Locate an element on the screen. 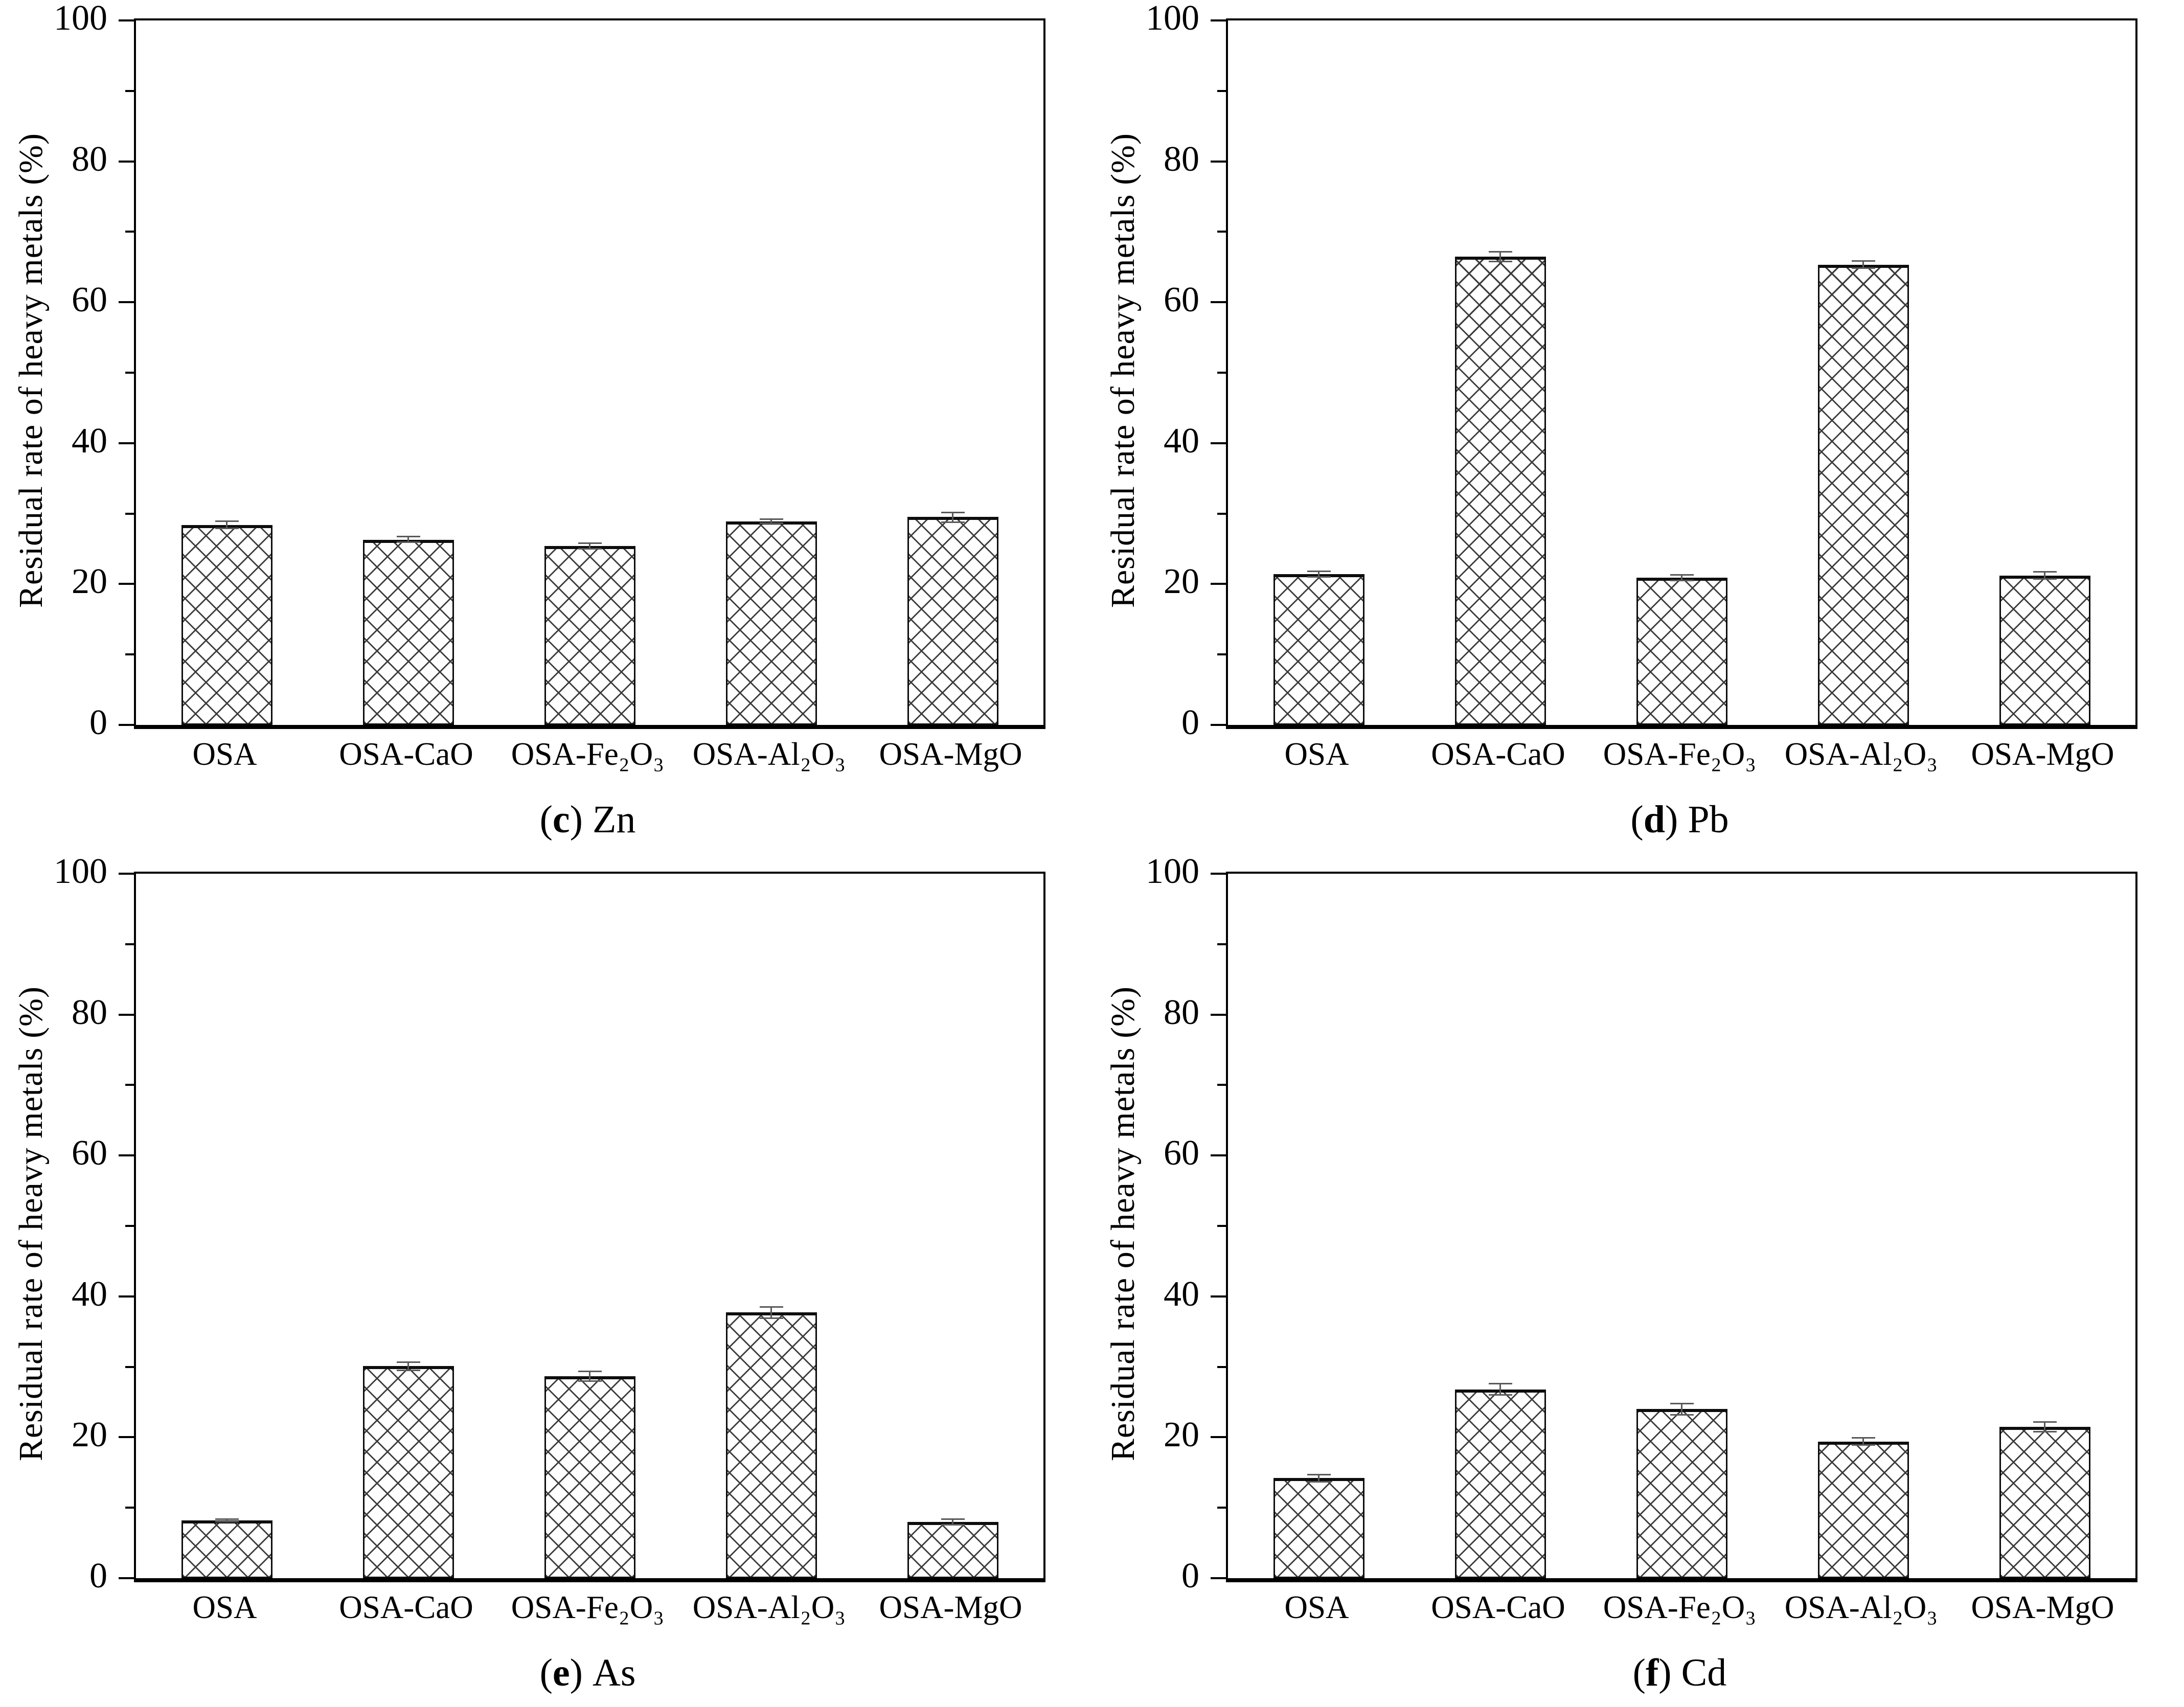 This screenshot has height=1707, width=2184. panel-metal: Cd is located at coordinates (1704, 1672).